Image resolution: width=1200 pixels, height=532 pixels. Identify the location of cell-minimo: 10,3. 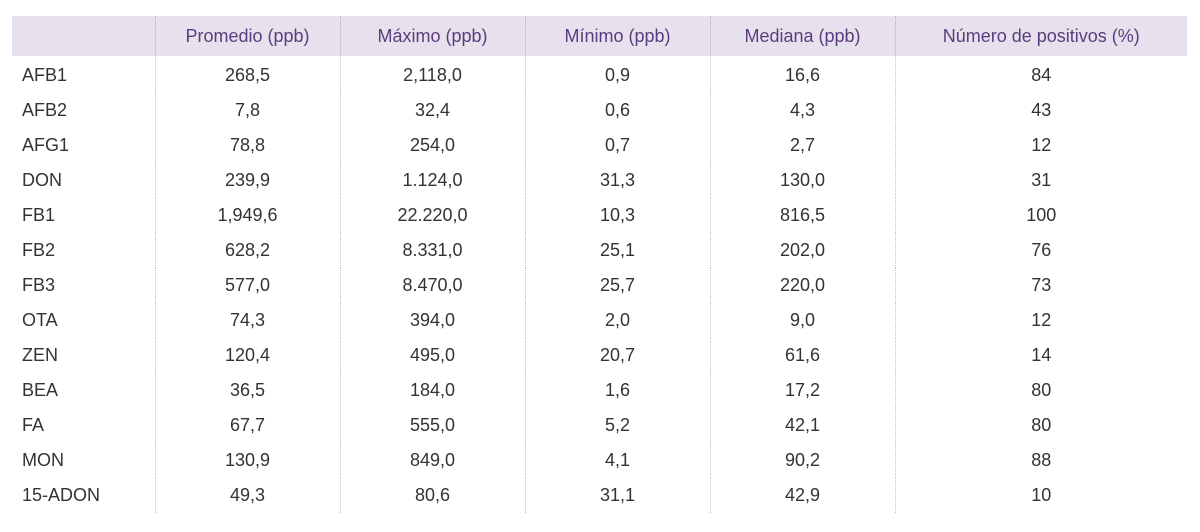
(617, 215).